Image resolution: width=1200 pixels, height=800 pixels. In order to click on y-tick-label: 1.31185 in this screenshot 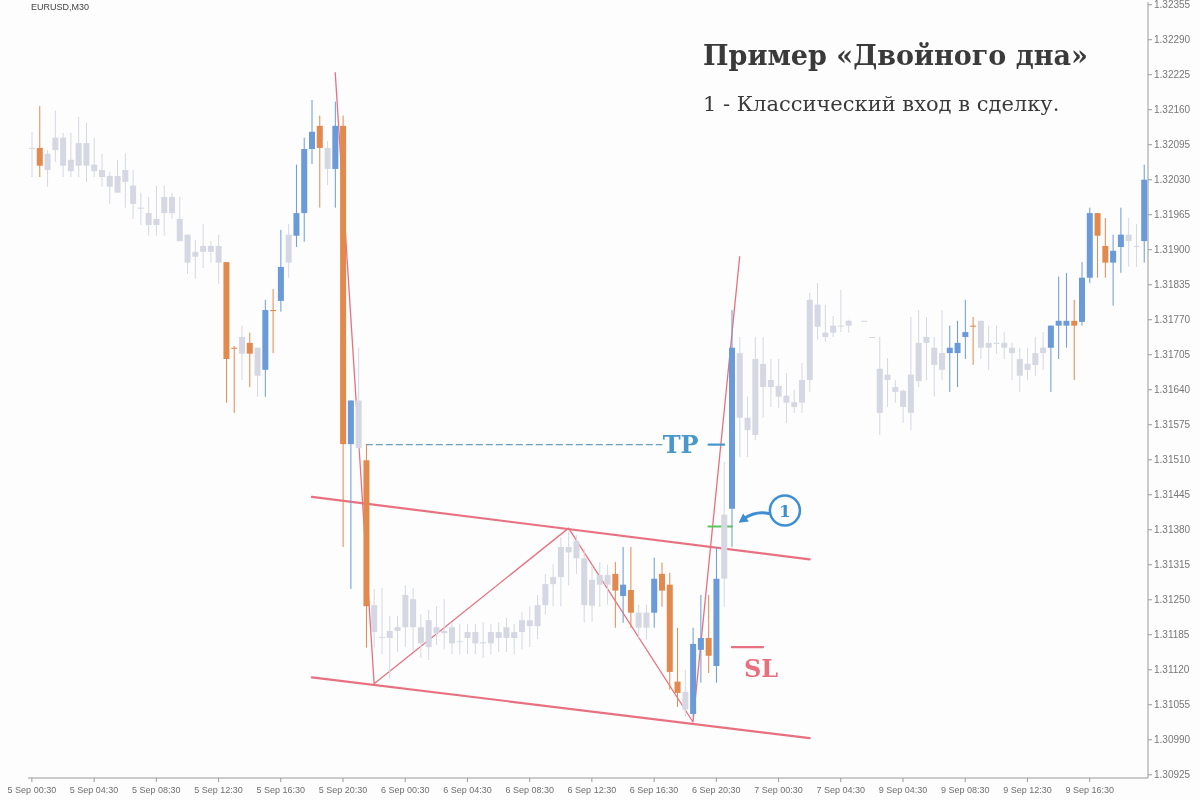, I will do `click(1172, 635)`.